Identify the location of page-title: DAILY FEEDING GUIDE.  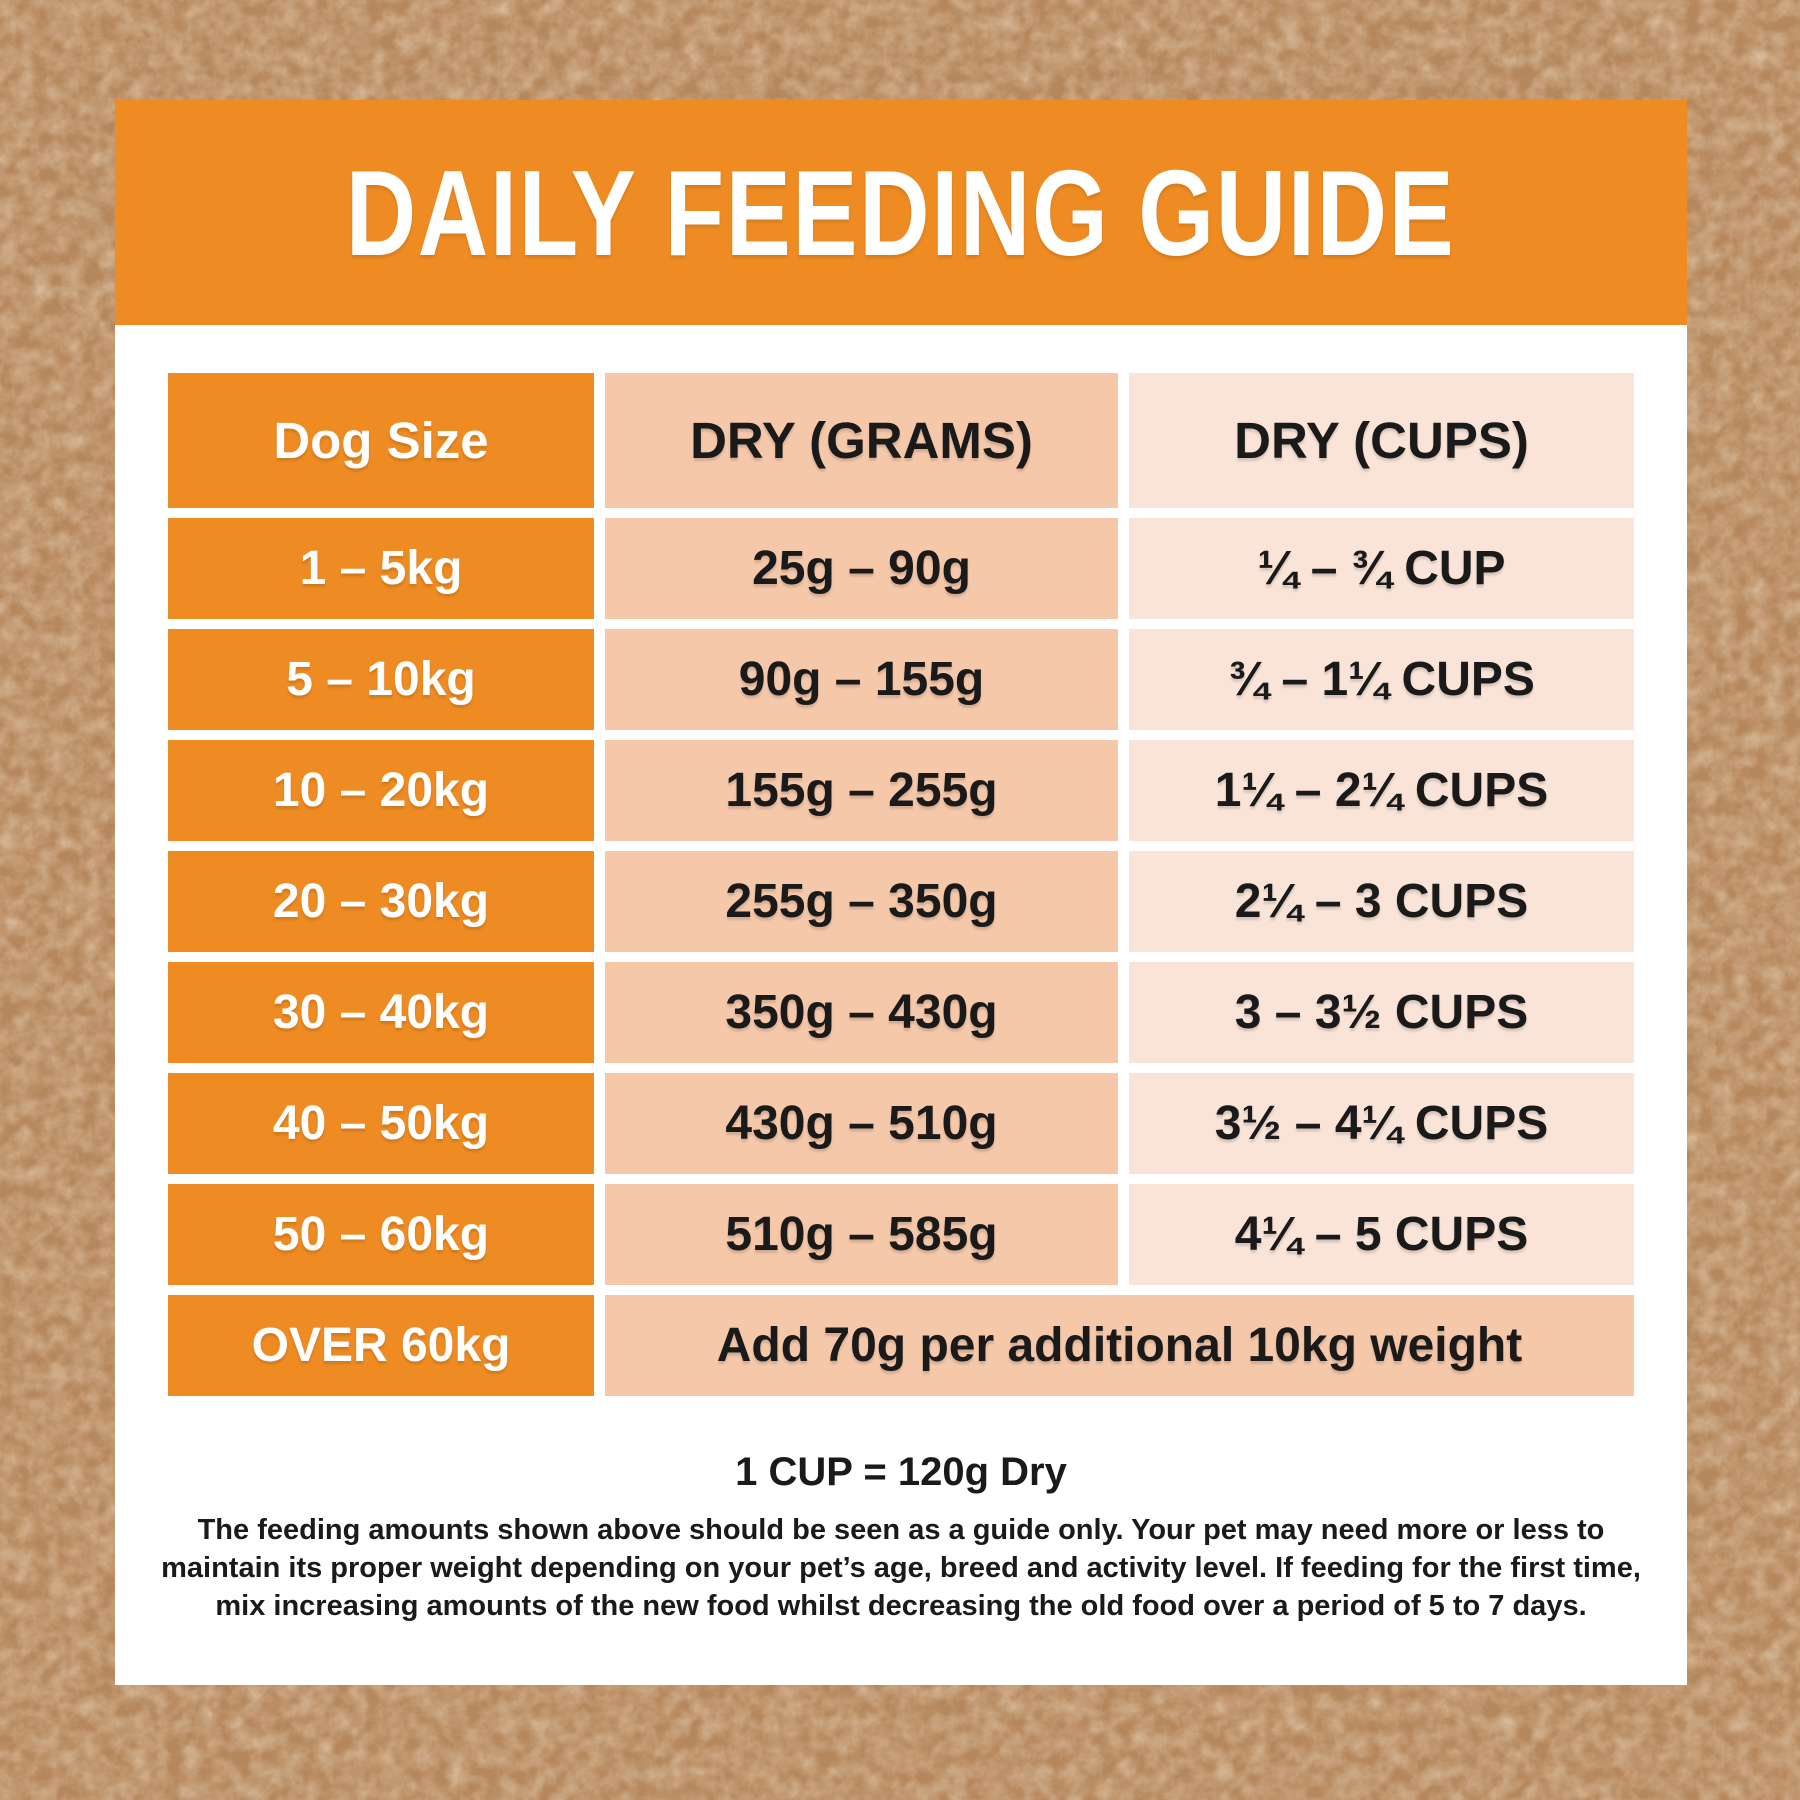
(901, 212).